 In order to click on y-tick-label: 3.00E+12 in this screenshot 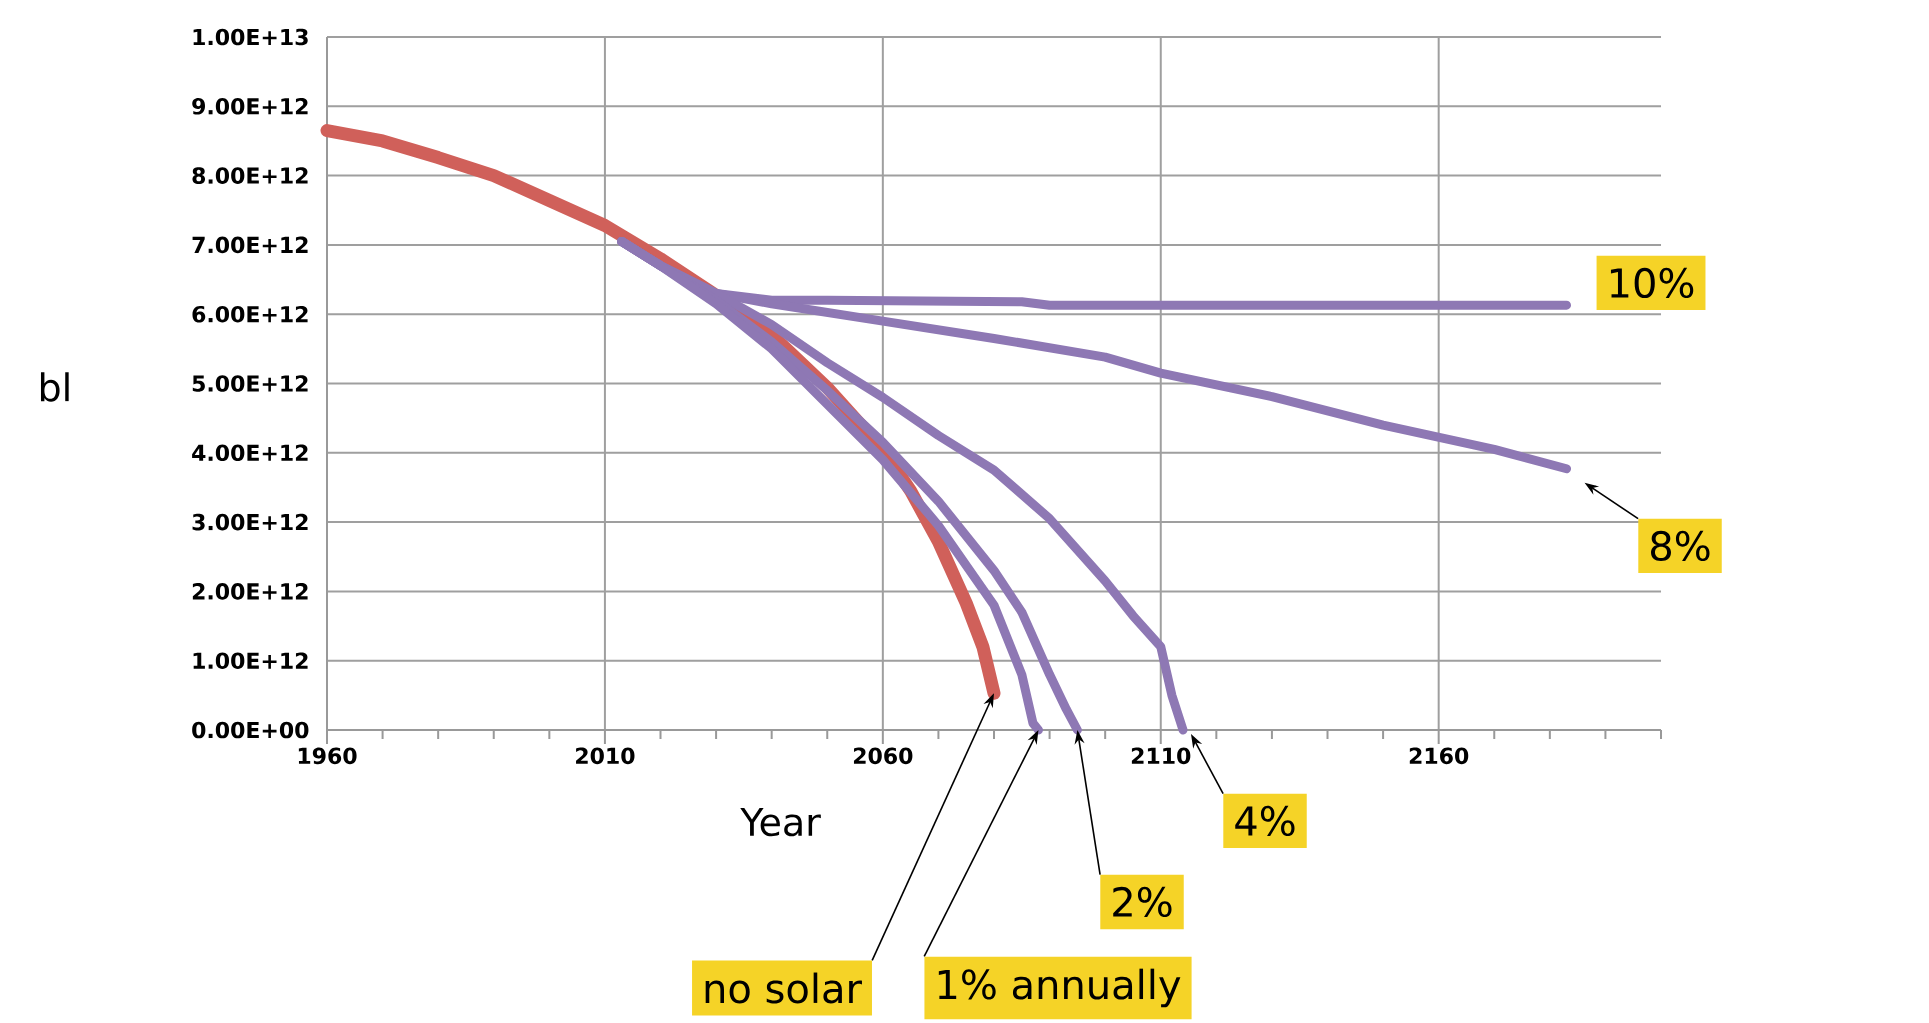, I will do `click(250, 522)`.